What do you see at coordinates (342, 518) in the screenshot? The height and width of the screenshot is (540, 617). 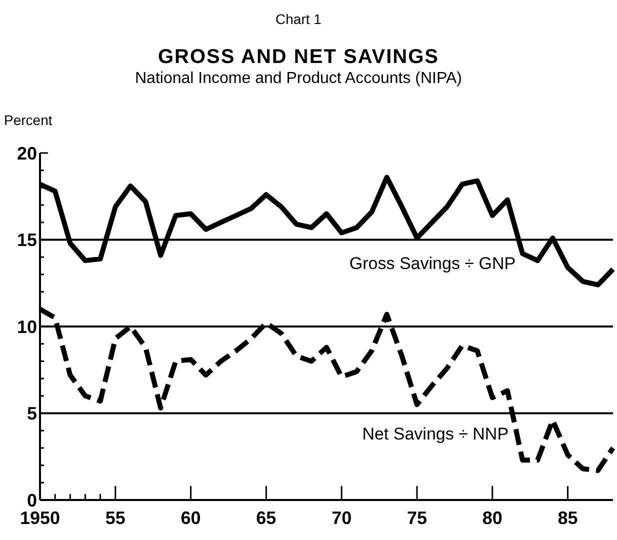 I see `x-tick-label: 70` at bounding box center [342, 518].